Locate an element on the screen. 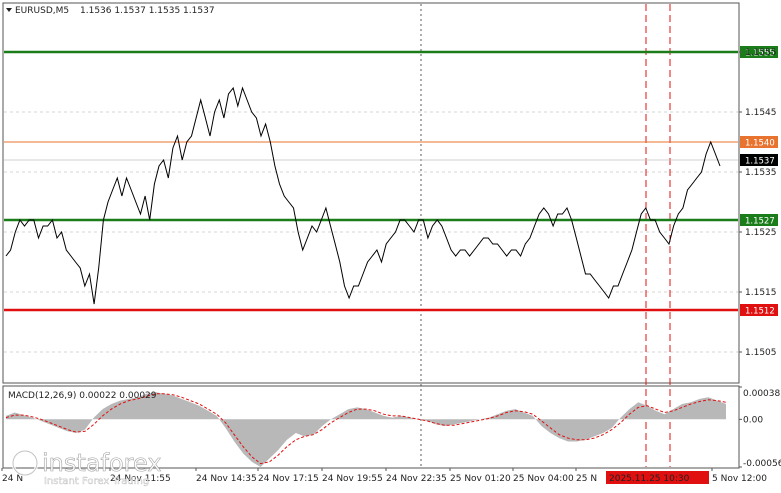 The height and width of the screenshot is (493, 781). watermark-tagline: Instant Forex Trading is located at coordinates (96, 481).